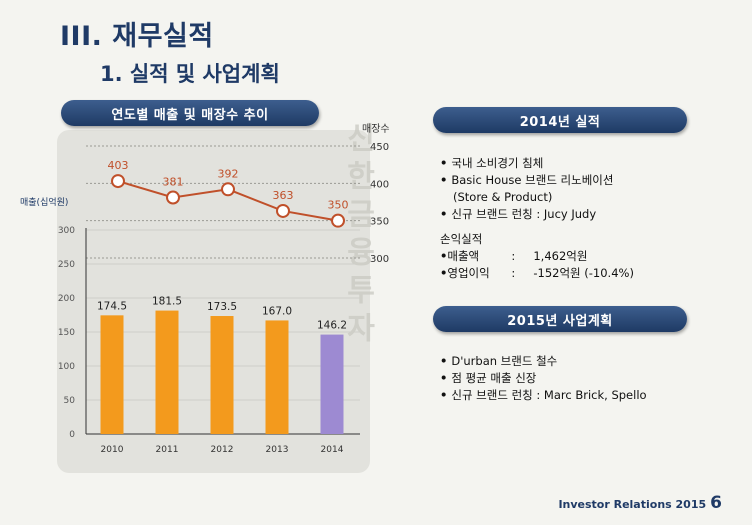  What do you see at coordinates (632, 504) in the screenshot?
I see `footer-text: Investor Relations 2015` at bounding box center [632, 504].